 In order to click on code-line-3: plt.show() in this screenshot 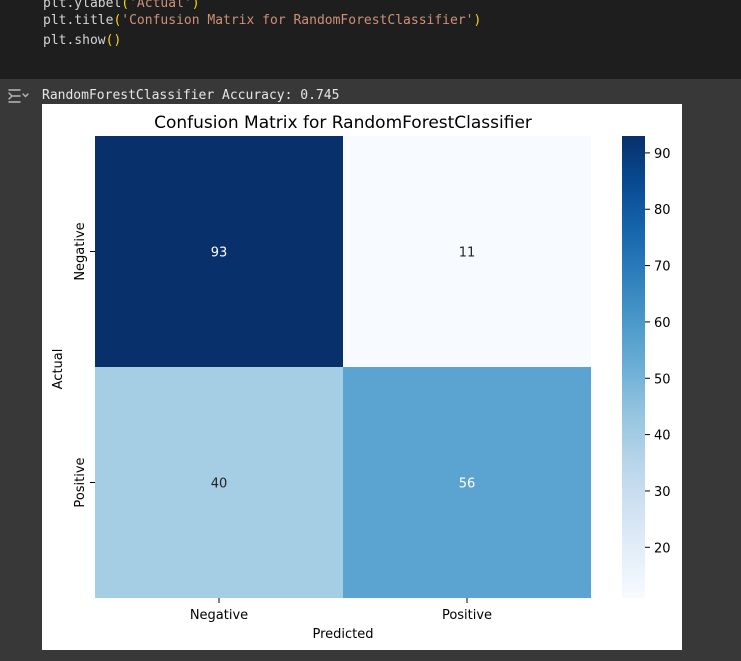, I will do `click(82, 41)`.